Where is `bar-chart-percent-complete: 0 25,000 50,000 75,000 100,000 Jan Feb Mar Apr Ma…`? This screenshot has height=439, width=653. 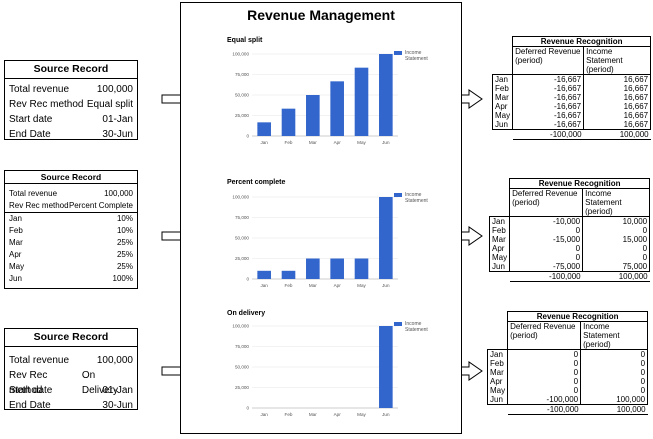
bar-chart-percent-complete: 0 25,000 50,000 75,000 100,000 Jan Feb Mar Apr Ma… is located at coordinates (315, 241).